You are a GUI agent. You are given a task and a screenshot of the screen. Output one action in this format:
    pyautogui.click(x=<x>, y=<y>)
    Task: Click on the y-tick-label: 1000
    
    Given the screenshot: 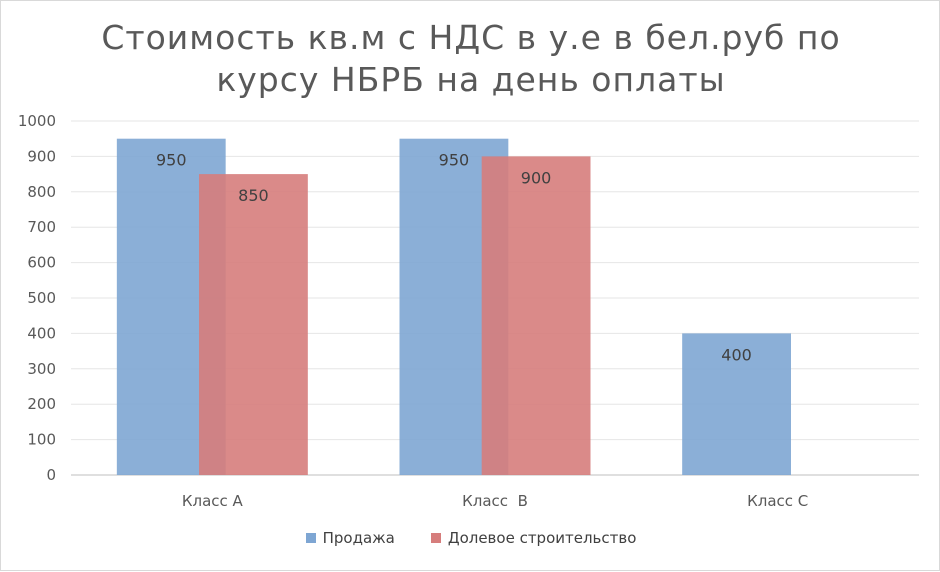 What is the action you would take?
    pyautogui.click(x=37, y=121)
    